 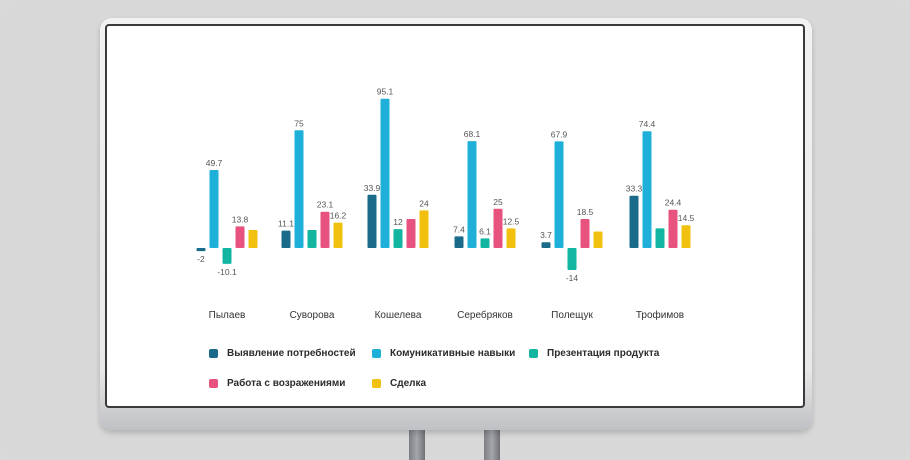 I want to click on legend-label-objections: Работа с возражениями, so click(x=286, y=383).